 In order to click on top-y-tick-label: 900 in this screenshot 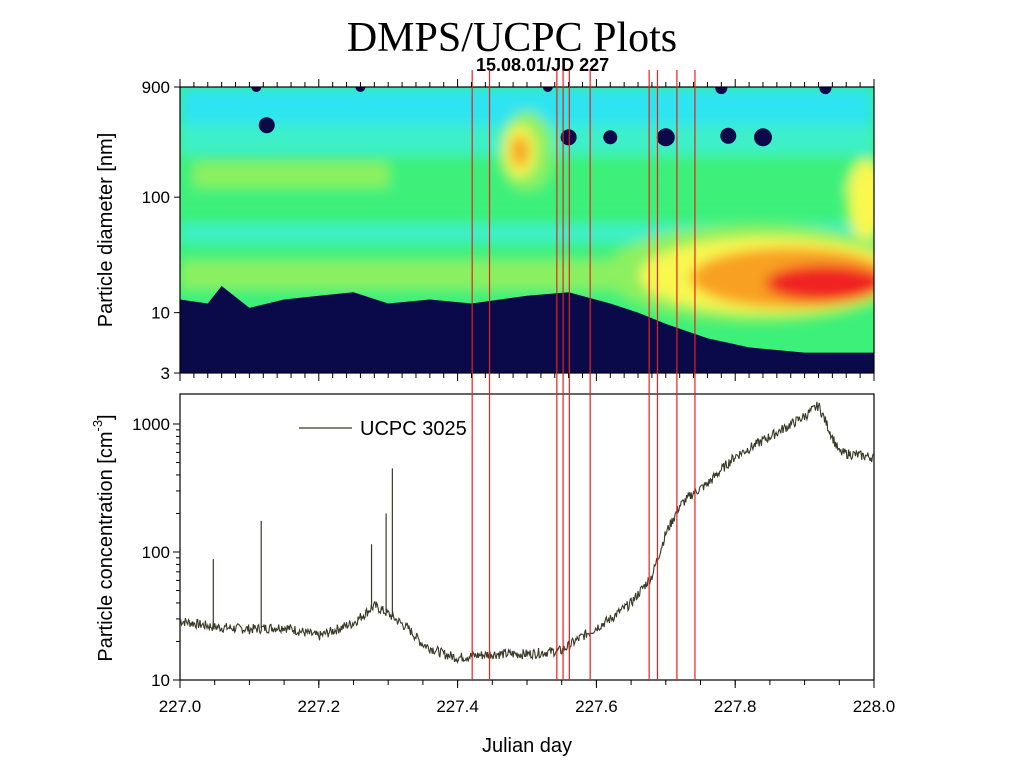, I will do `click(156, 87)`.